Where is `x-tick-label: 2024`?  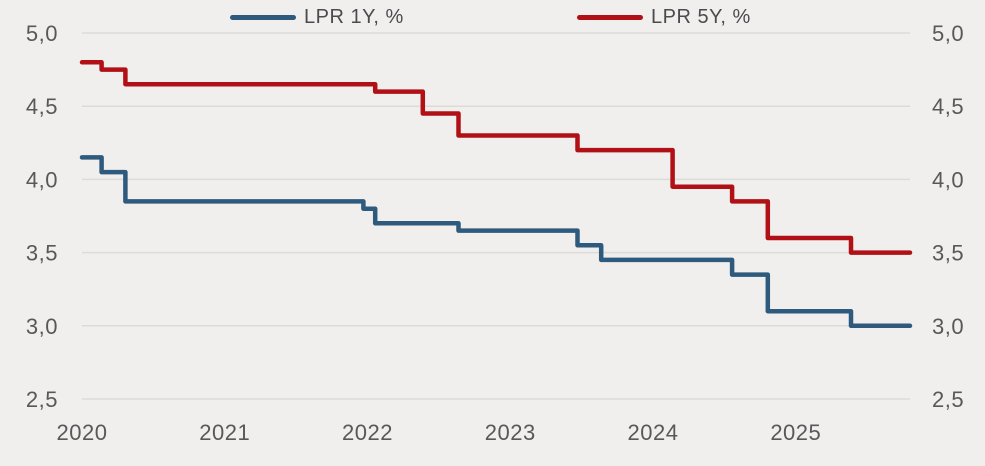
x-tick-label: 2024 is located at coordinates (653, 432).